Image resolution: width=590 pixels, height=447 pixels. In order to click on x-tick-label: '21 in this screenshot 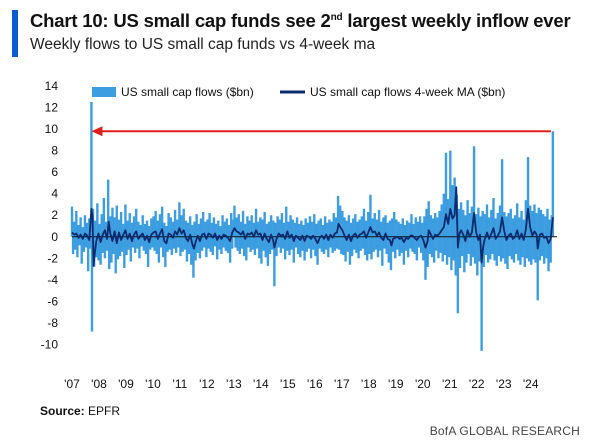, I will do `click(450, 384)`.